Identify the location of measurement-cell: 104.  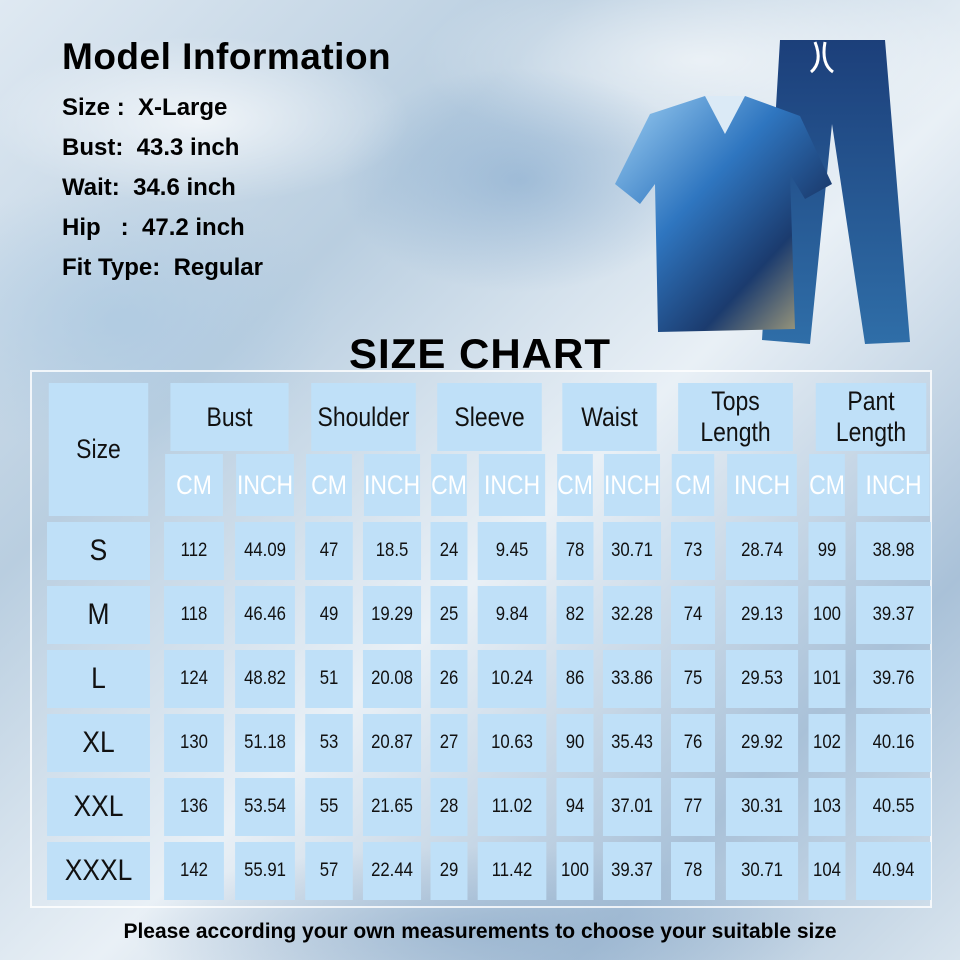
(827, 871).